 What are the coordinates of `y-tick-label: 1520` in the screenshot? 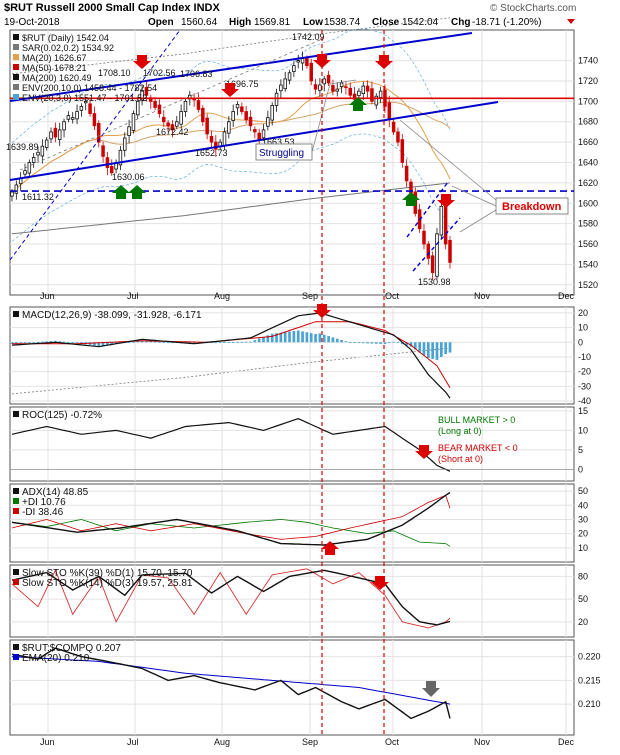 It's located at (588, 285).